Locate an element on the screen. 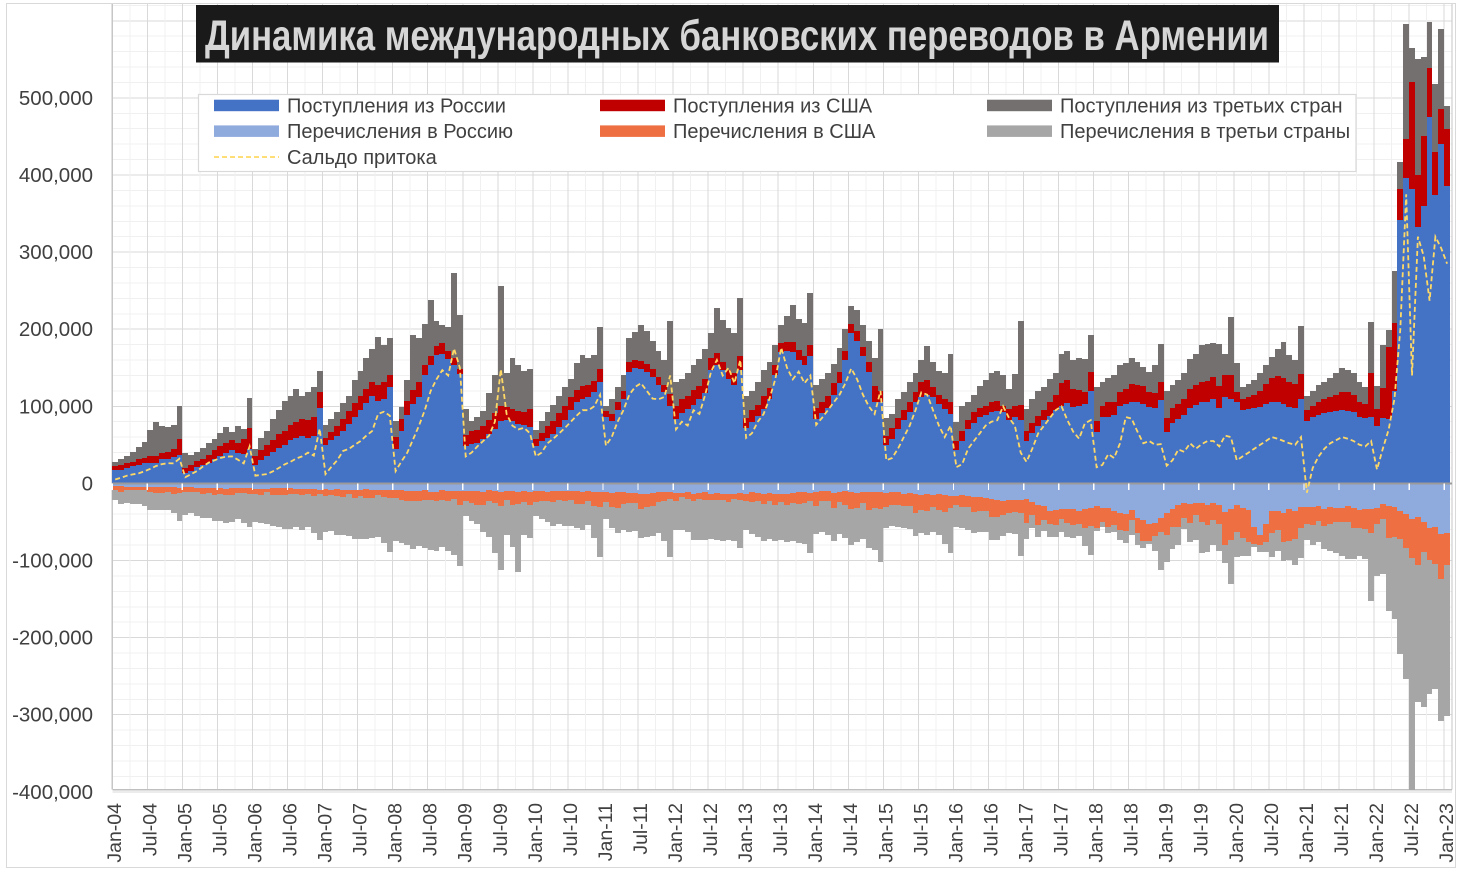  svg-text: Jul-09 is located at coordinates (501, 829).